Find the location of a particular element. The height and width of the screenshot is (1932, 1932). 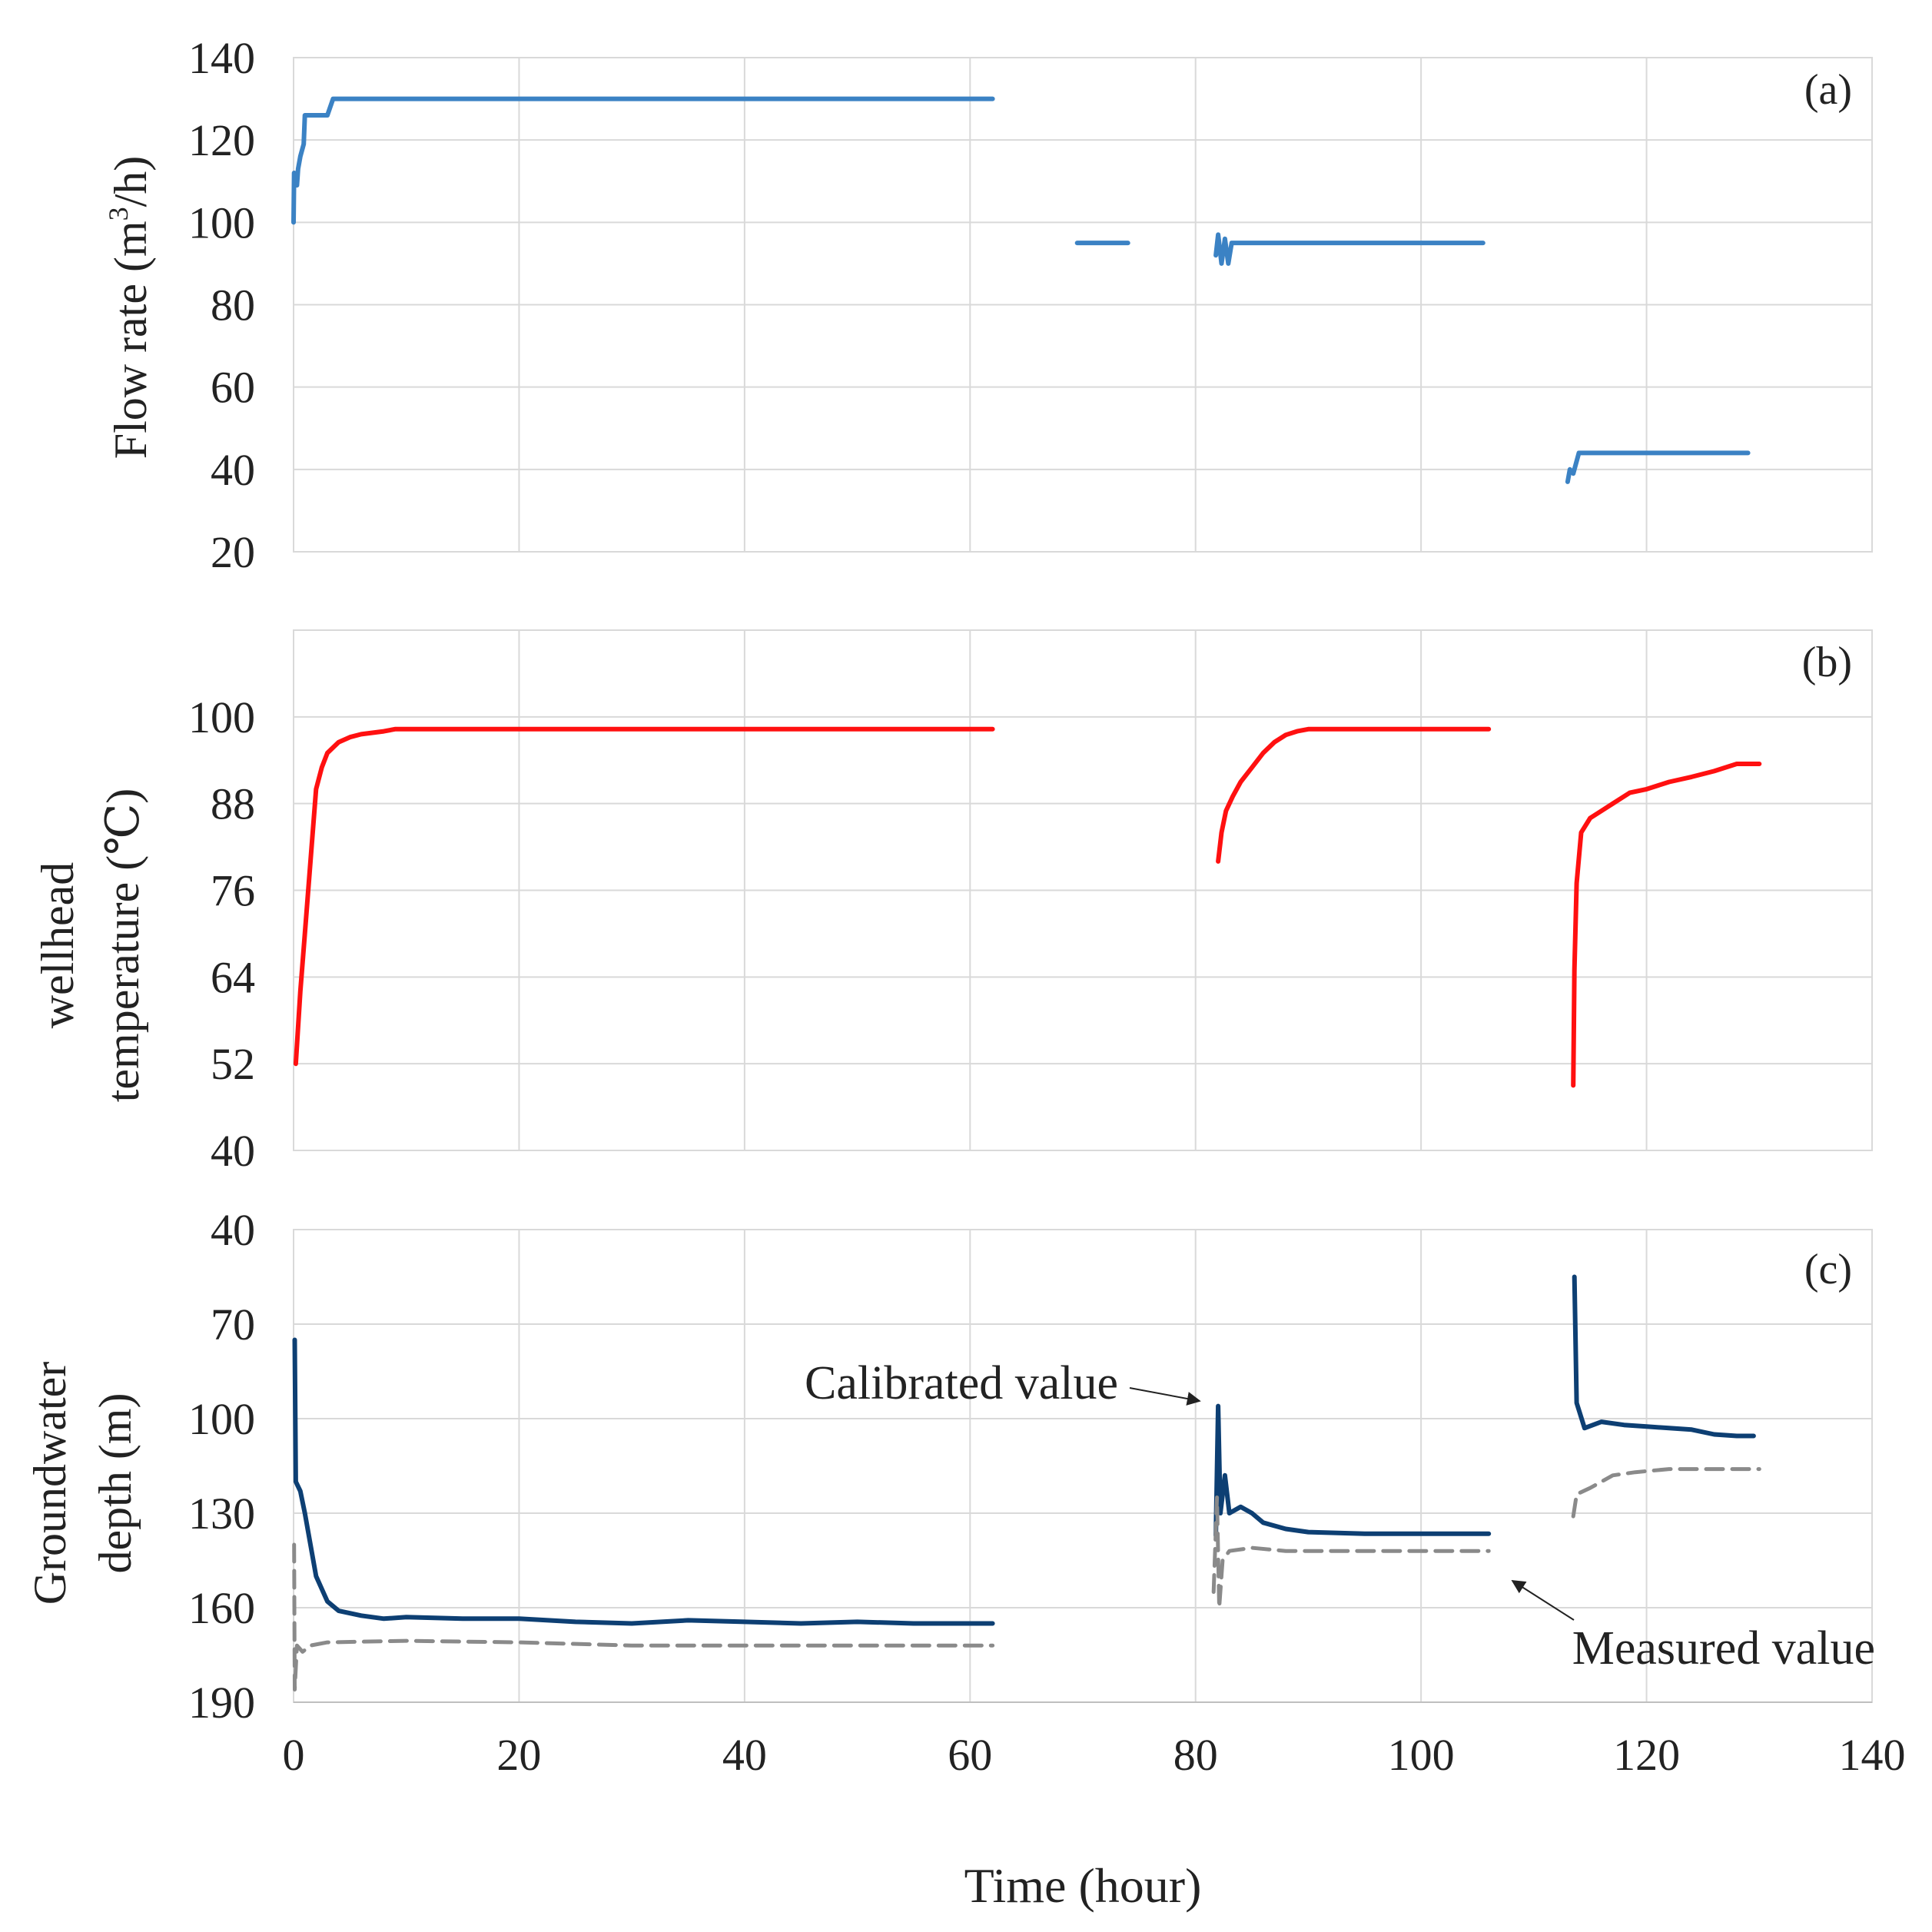

annotation-measured-arrow is located at coordinates (1543, 1601).